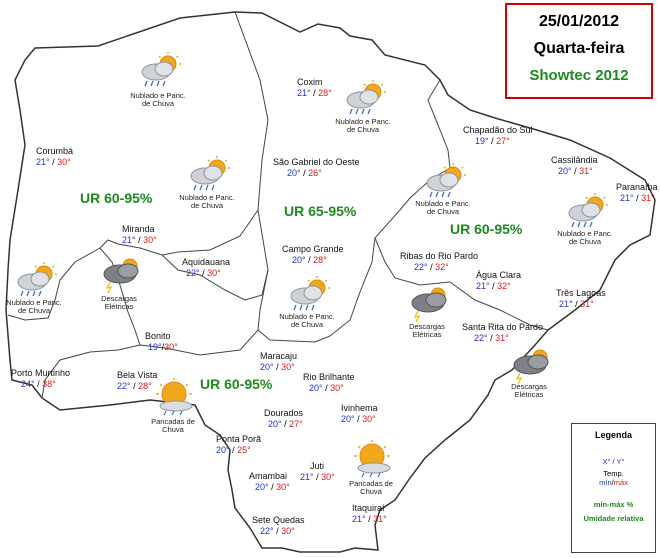  Describe the element at coordinates (320, 211) in the screenshot. I see `humidity-zone: UR 65-95%` at that location.